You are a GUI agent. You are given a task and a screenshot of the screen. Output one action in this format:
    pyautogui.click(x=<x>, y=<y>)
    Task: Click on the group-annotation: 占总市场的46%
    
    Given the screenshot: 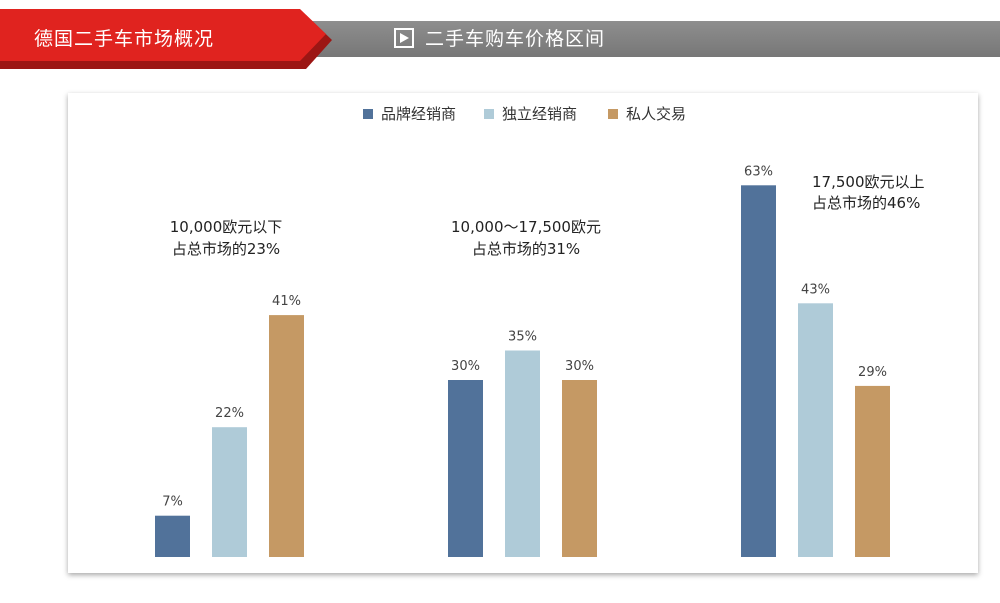 What is the action you would take?
    pyautogui.click(x=866, y=203)
    